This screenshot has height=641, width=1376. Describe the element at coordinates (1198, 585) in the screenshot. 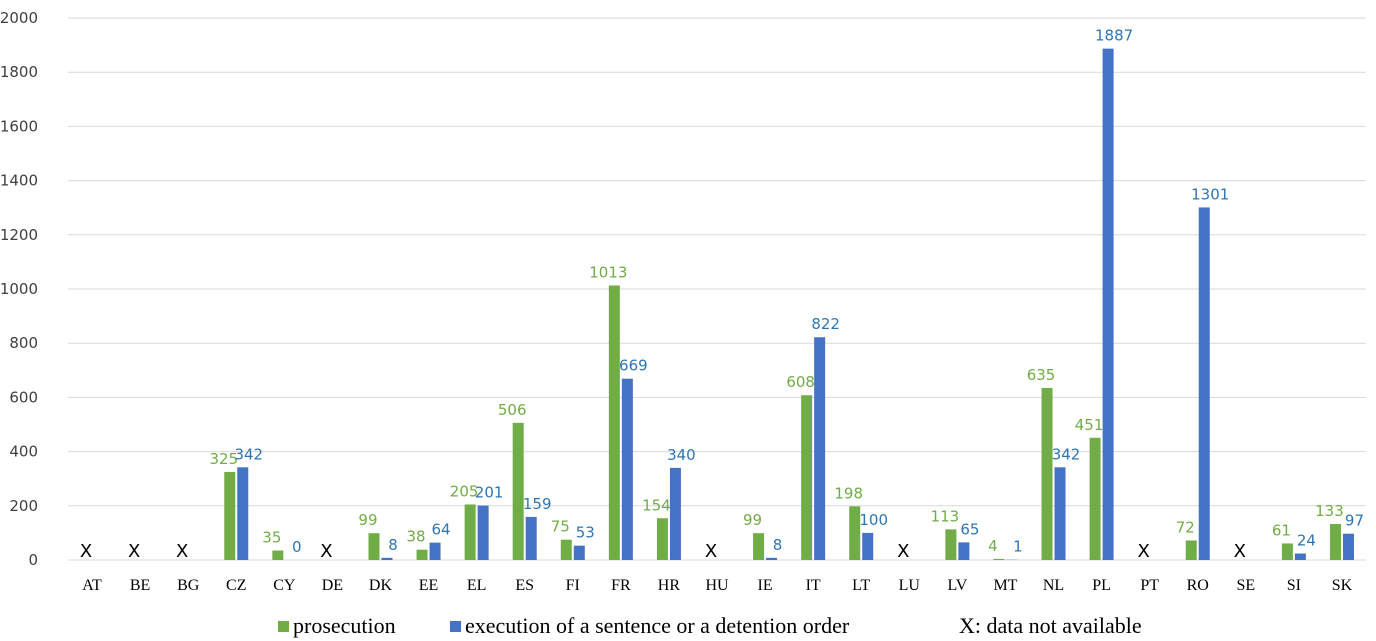

I see `x-tick-label: RO` at that location.